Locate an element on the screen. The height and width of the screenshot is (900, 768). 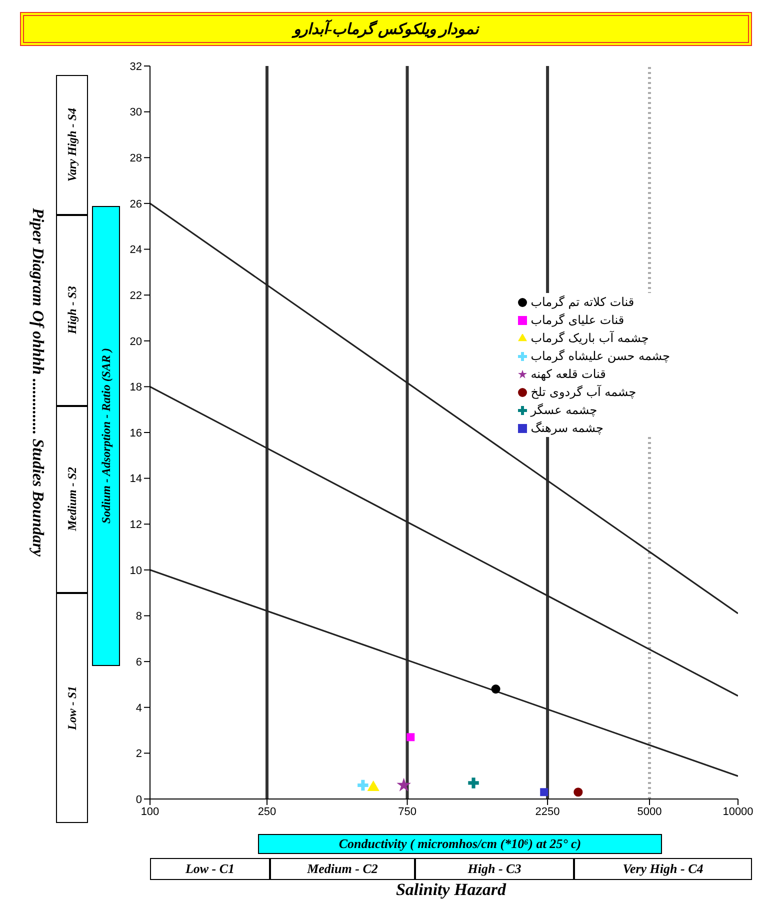
x-tick-label: 250 is located at coordinates (267, 812).